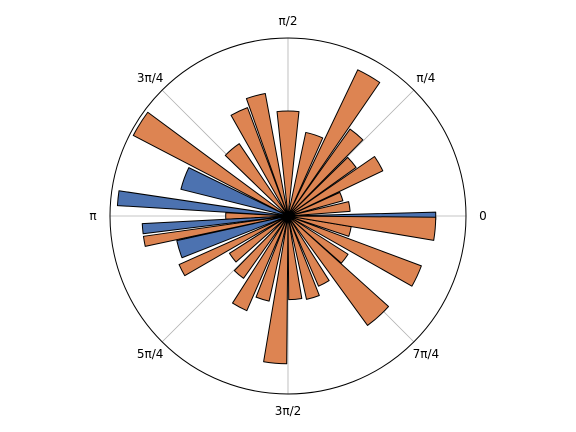 This screenshot has width=576, height=432. I want to click on theta-tick-label: 7π/4, so click(426, 354).